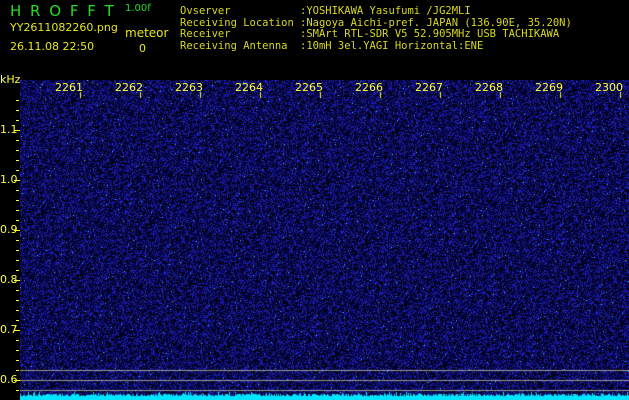 The height and width of the screenshot is (400, 629). I want to click on info-value: :10mH 3el.YAGI Horizontal:ENE, so click(392, 45).